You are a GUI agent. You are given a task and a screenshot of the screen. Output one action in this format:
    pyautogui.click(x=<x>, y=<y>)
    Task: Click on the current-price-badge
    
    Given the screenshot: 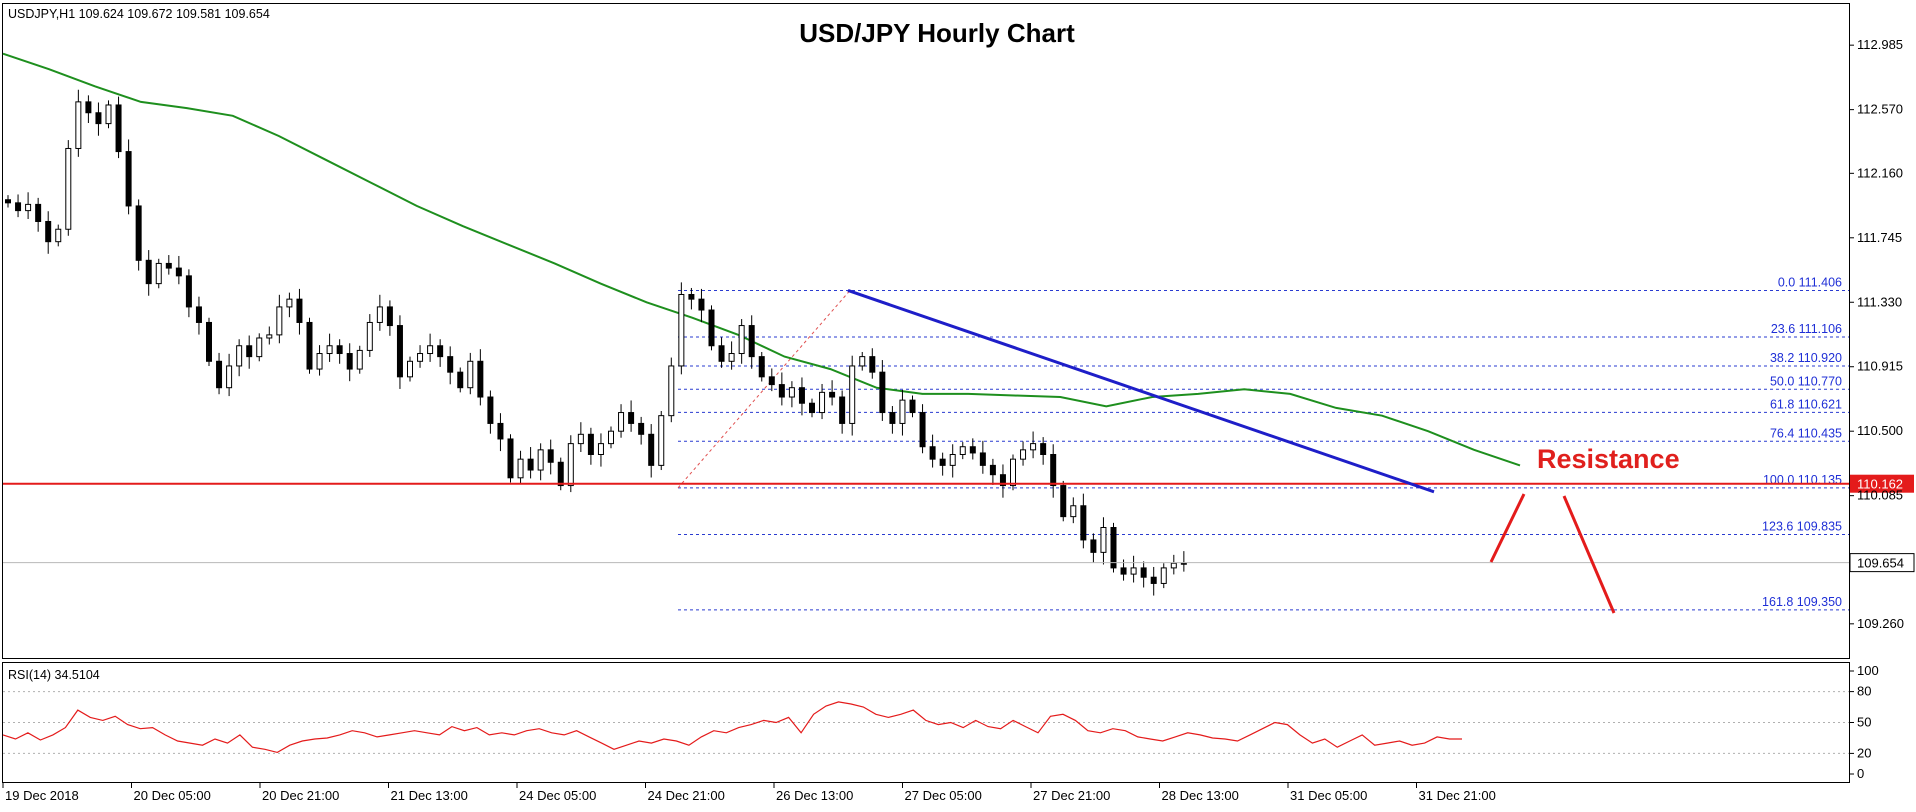 What is the action you would take?
    pyautogui.click(x=1882, y=563)
    